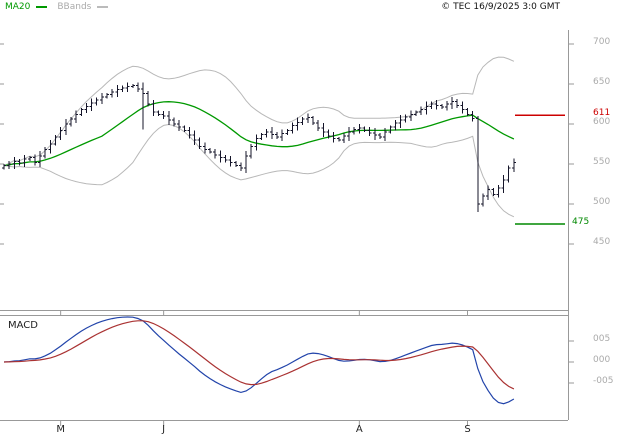  I want to click on chart-legend: MA20 BBands, so click(59, 7).